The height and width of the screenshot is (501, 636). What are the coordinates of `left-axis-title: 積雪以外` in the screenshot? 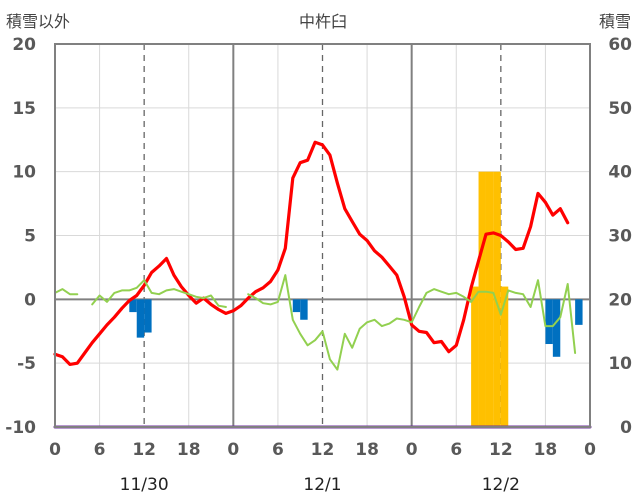 It's located at (38, 21).